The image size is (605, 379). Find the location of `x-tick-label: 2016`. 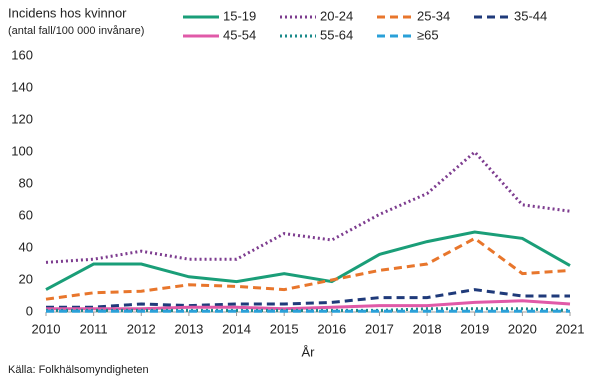

x-tick-label: 2016 is located at coordinates (331, 328).